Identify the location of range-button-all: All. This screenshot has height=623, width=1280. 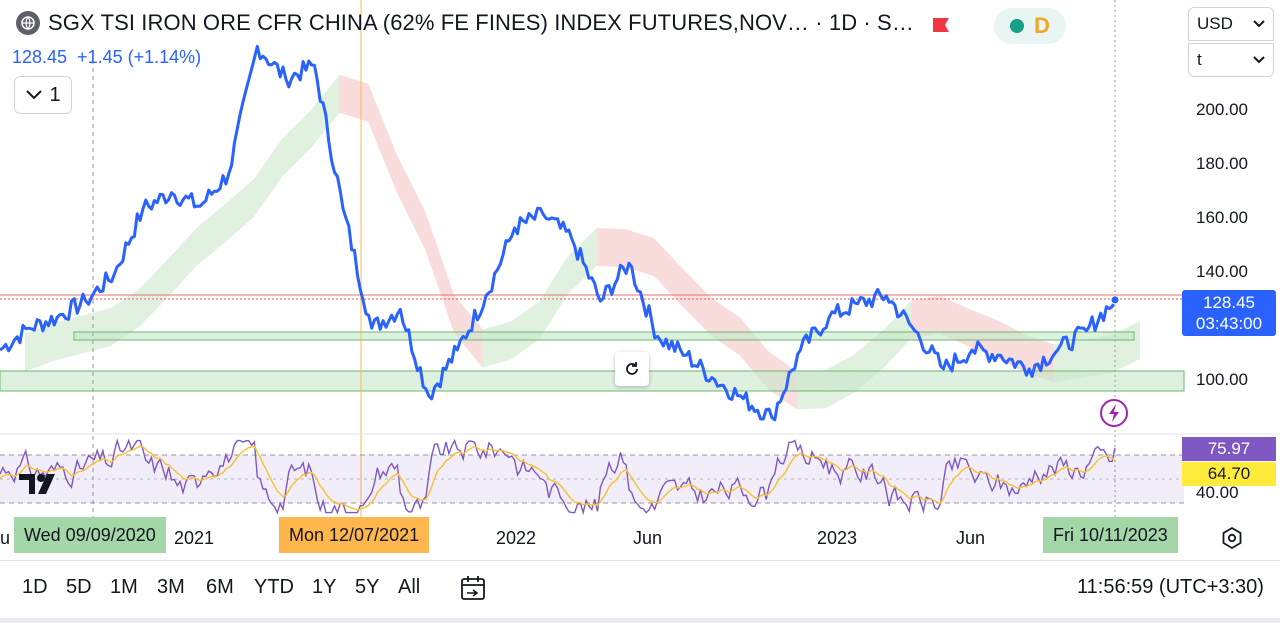
(409, 587).